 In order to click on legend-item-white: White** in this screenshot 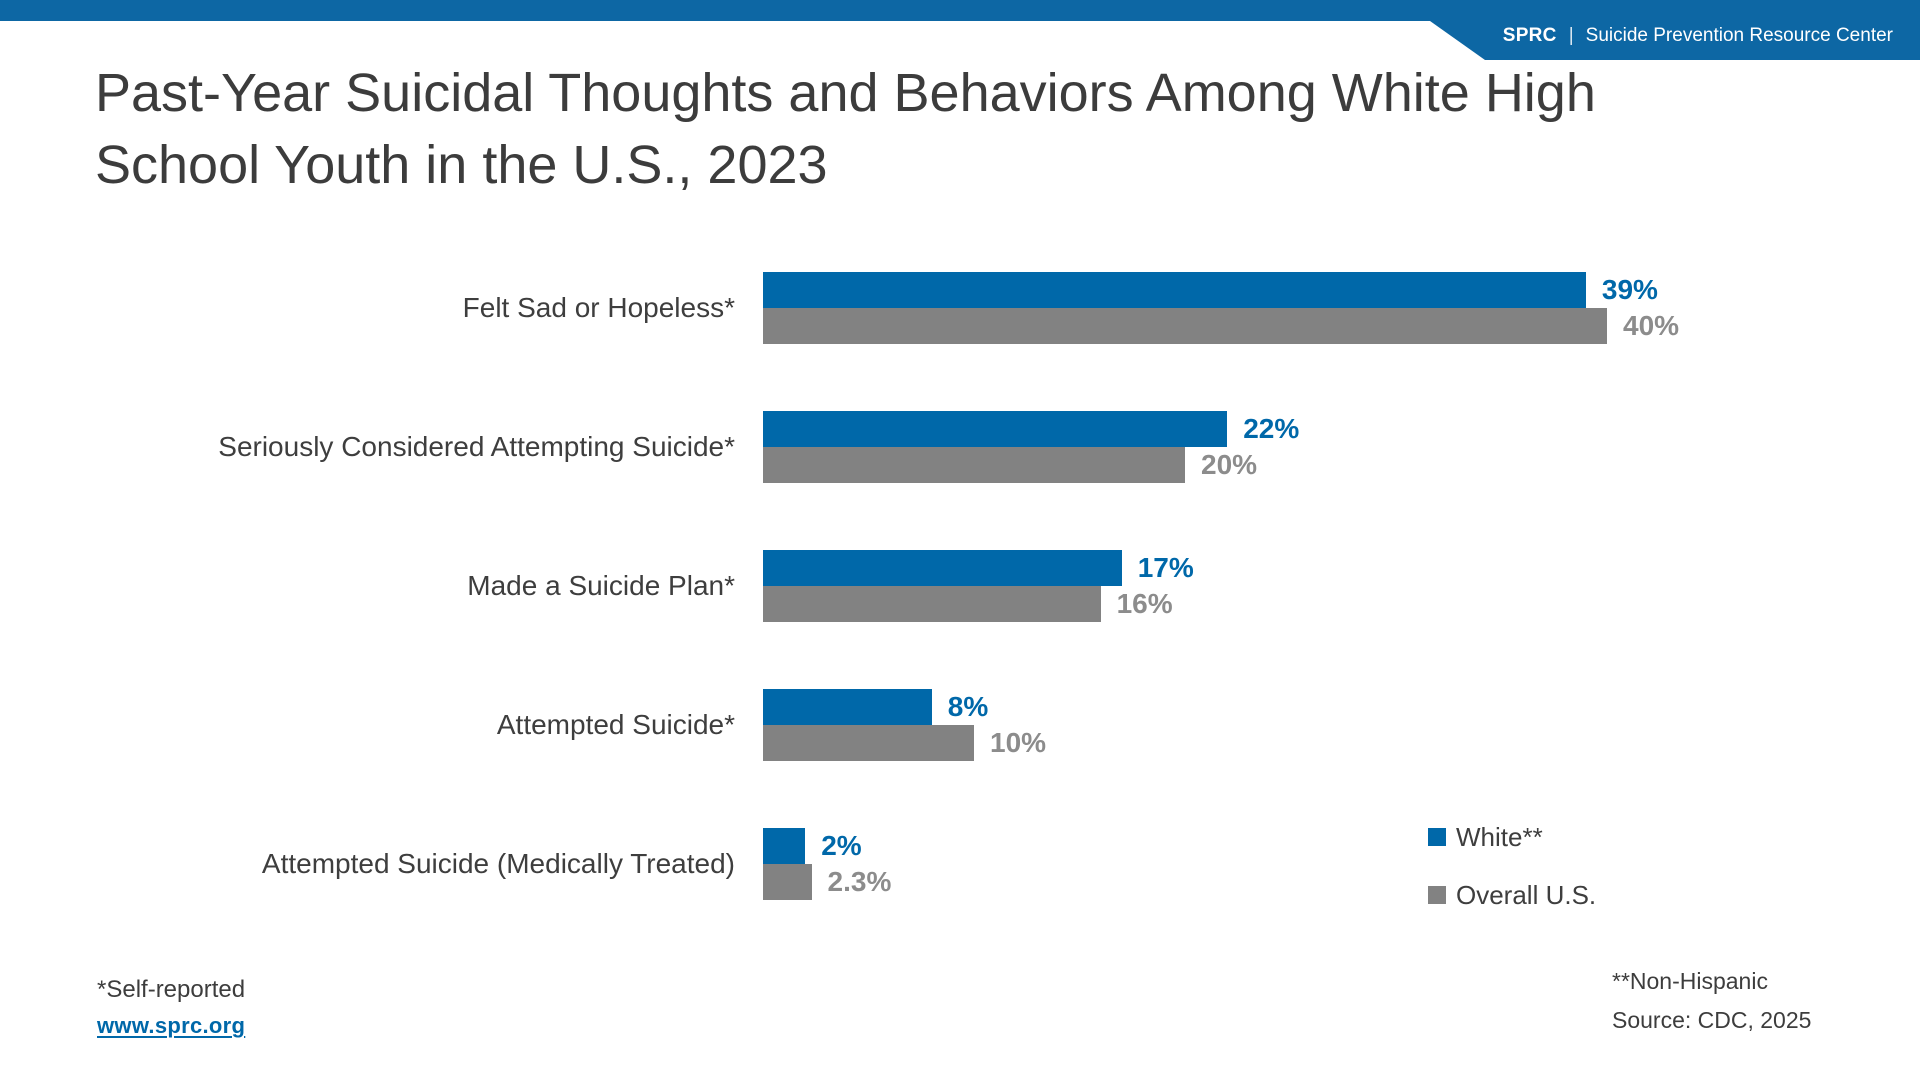, I will do `click(1512, 837)`.